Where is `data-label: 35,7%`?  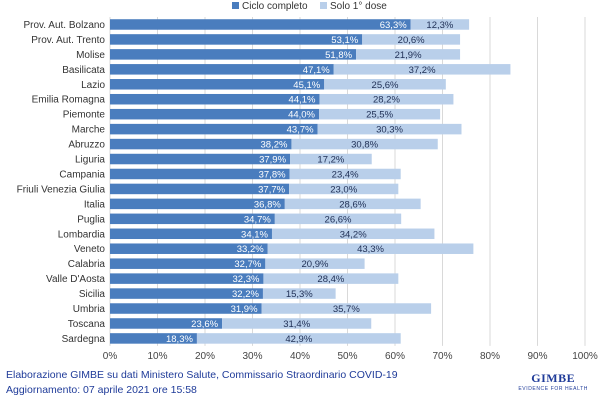
data-label: 35,7% is located at coordinates (346, 309).